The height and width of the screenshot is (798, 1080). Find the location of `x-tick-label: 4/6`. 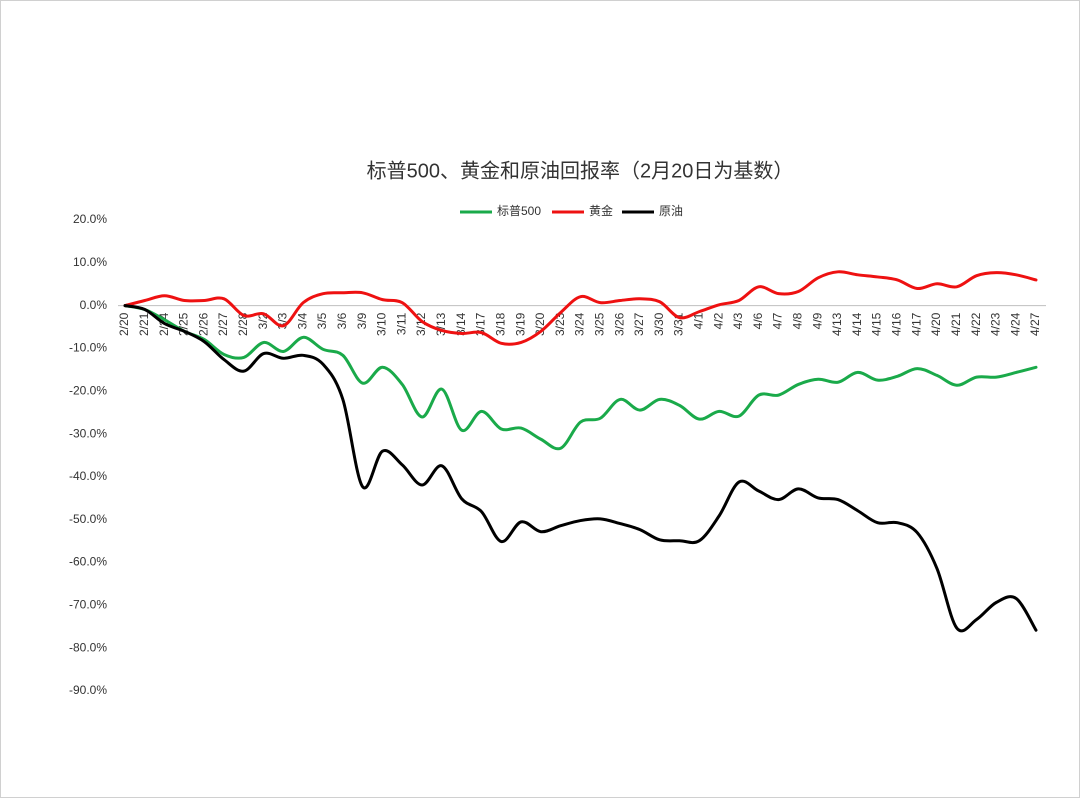

x-tick-label: 4/6 is located at coordinates (758, 320).